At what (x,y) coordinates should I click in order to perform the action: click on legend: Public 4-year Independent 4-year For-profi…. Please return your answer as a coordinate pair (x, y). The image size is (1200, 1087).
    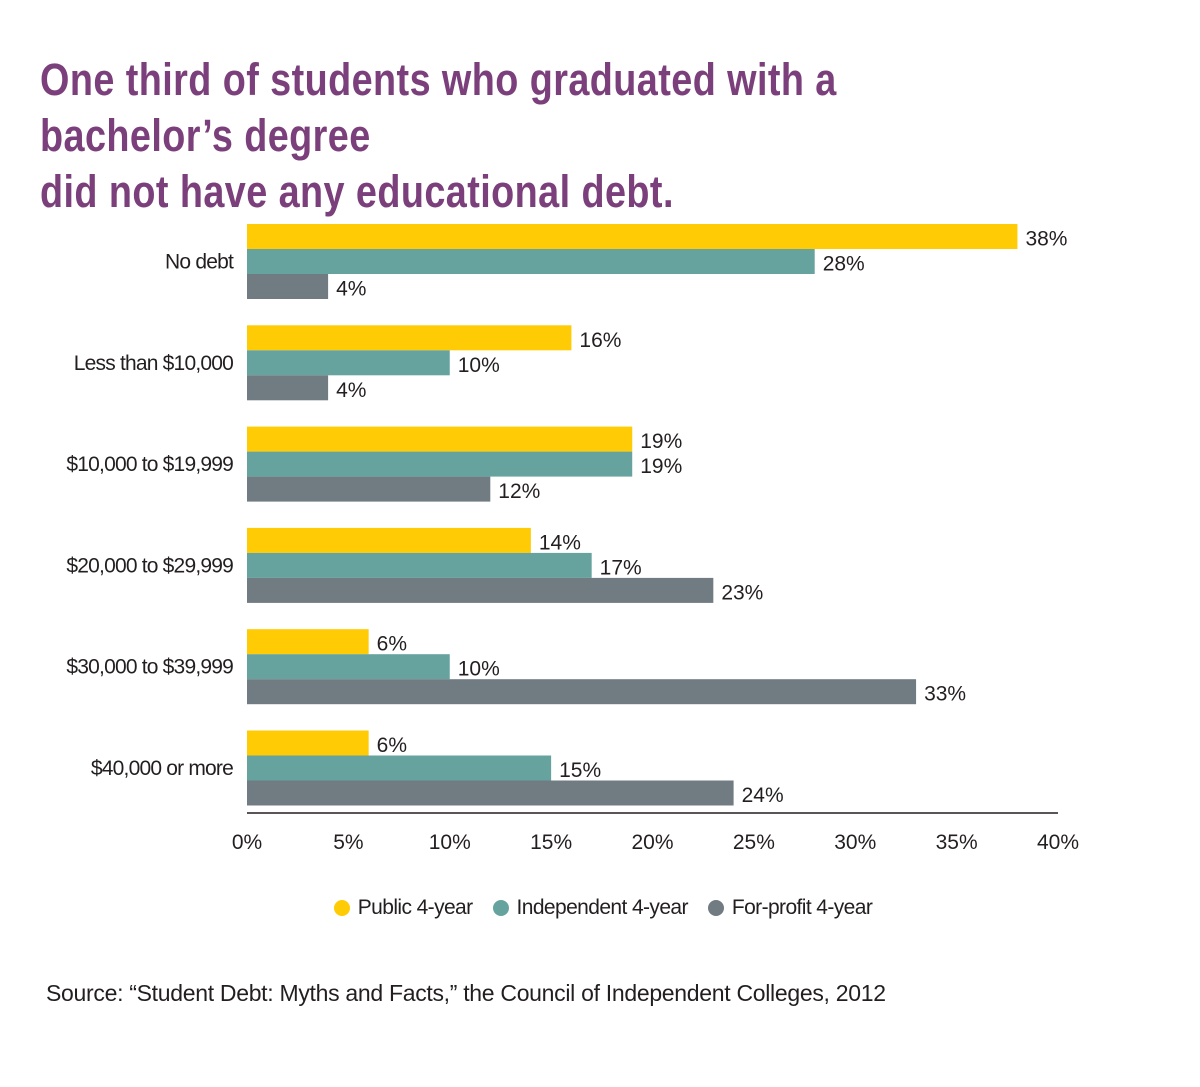
    Looking at the image, I should click on (600, 908).